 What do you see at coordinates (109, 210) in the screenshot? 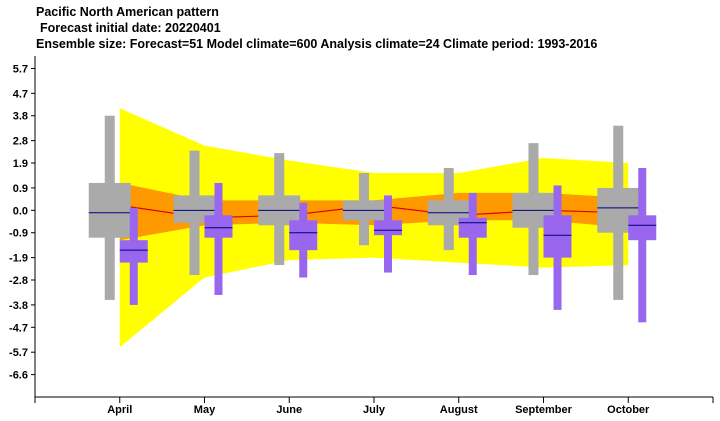
I see `model-climate-box` at bounding box center [109, 210].